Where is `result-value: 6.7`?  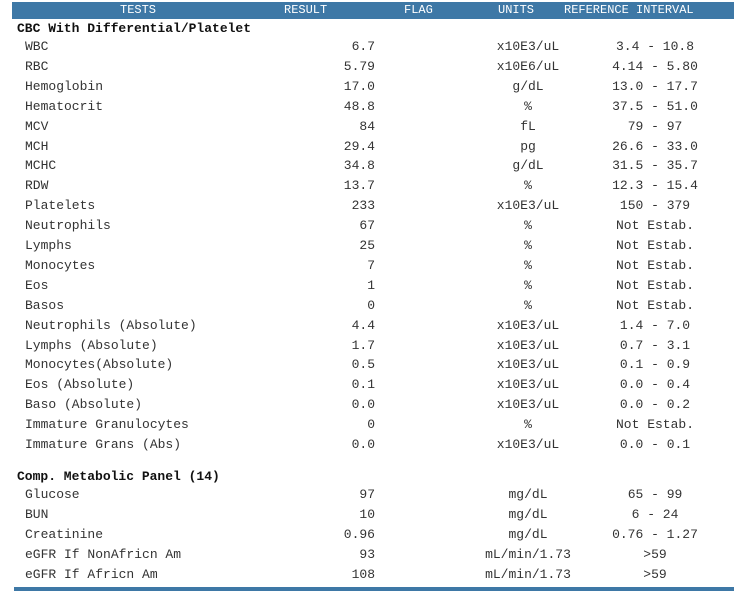 result-value: 6.7 is located at coordinates (363, 46).